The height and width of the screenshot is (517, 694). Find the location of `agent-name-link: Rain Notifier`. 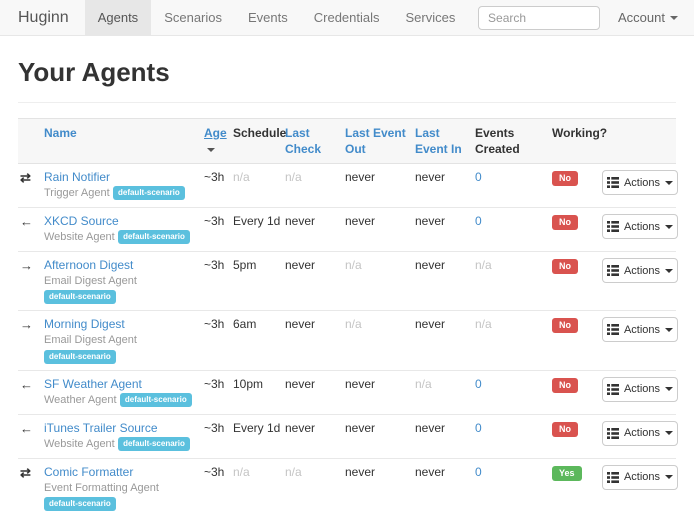

agent-name-link: Rain Notifier is located at coordinates (77, 177).